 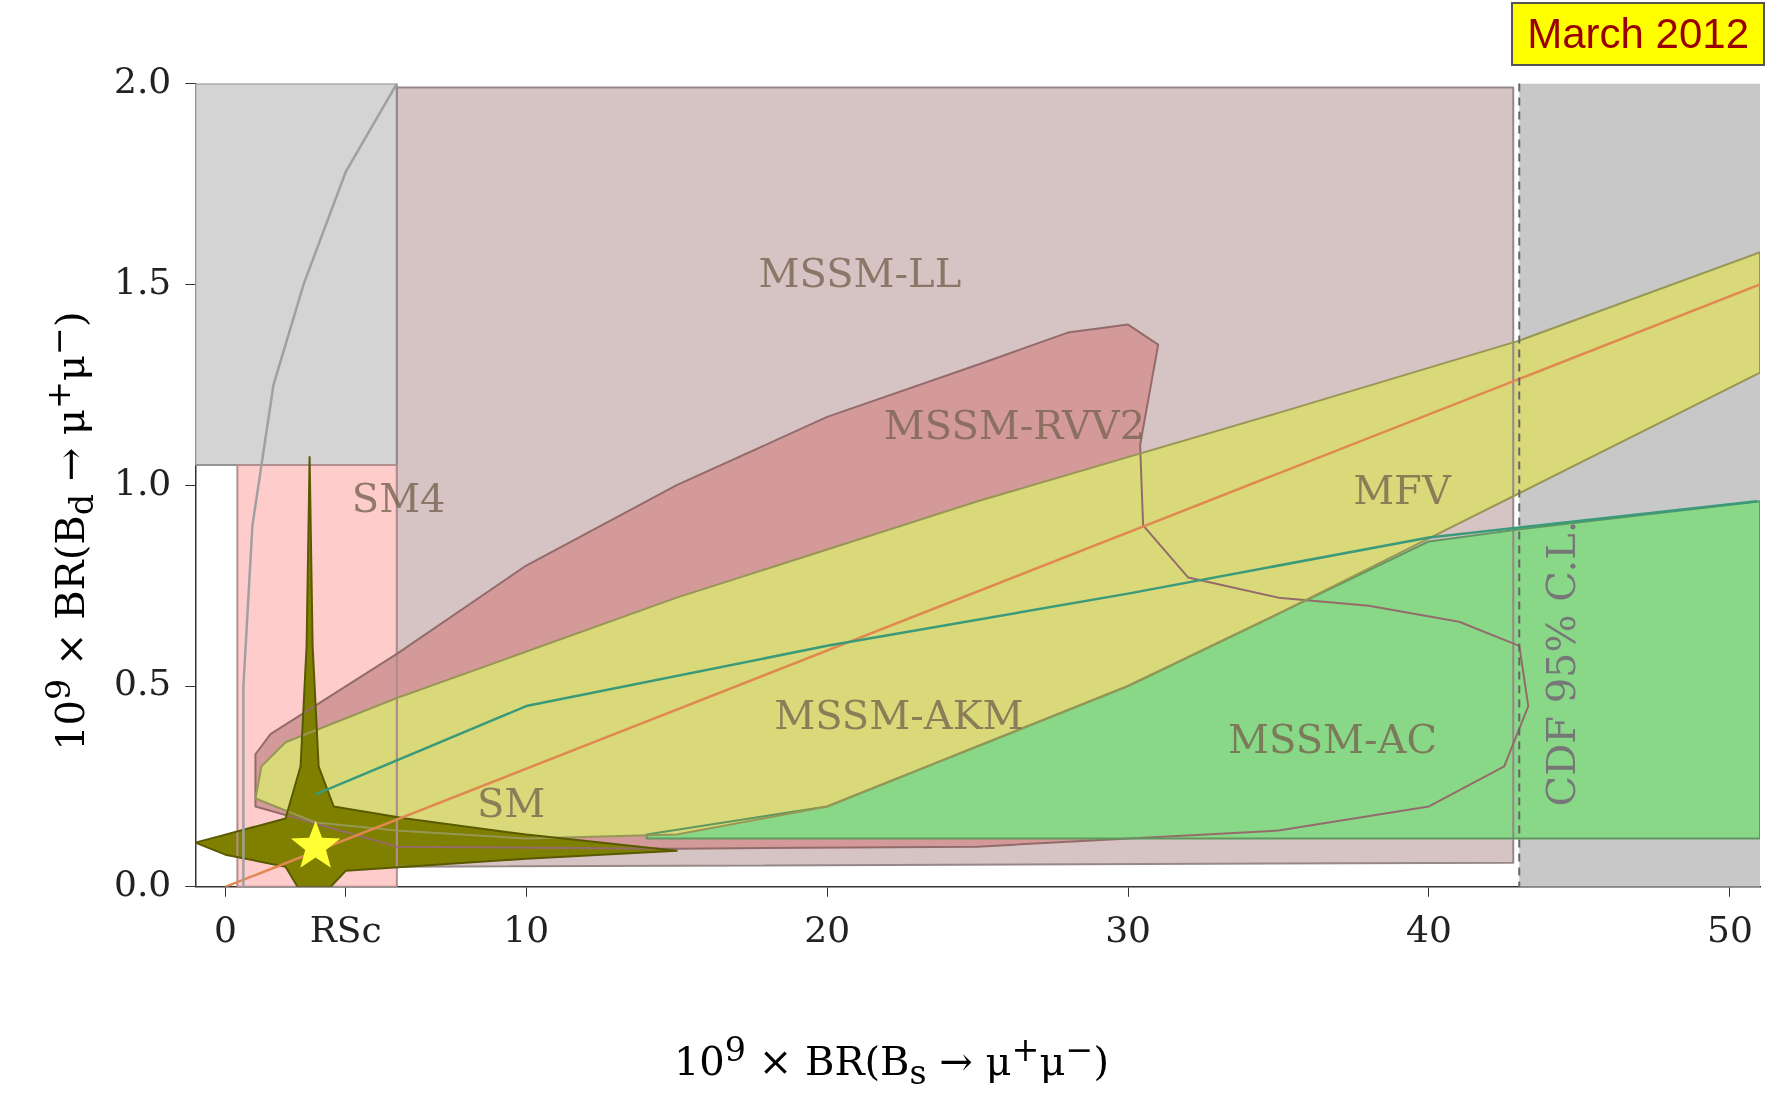 I want to click on x-tick-label: 20, so click(x=827, y=929).